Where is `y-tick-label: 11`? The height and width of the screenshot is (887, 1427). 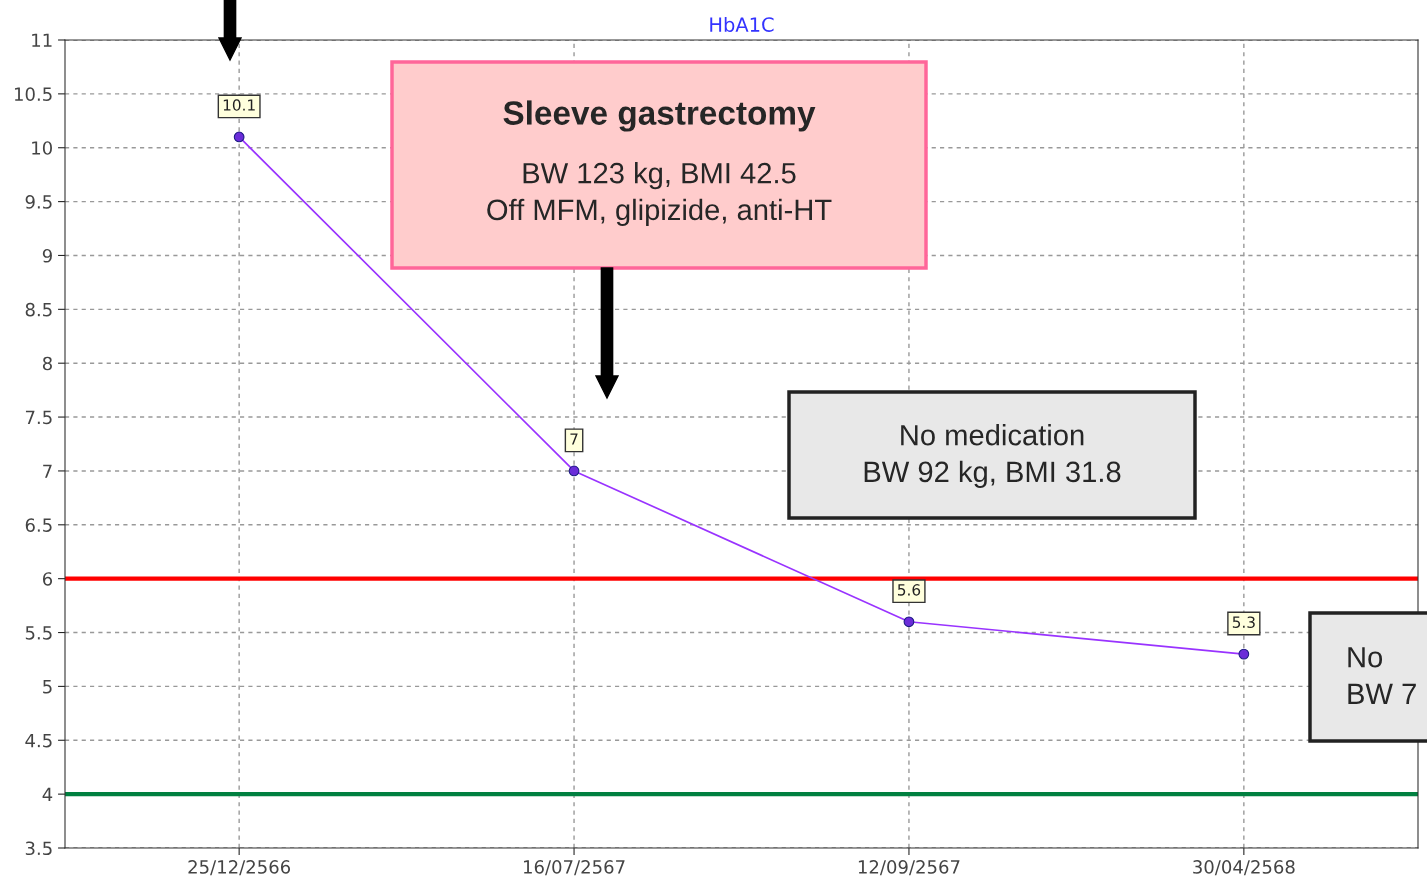 y-tick-label: 11 is located at coordinates (42, 40).